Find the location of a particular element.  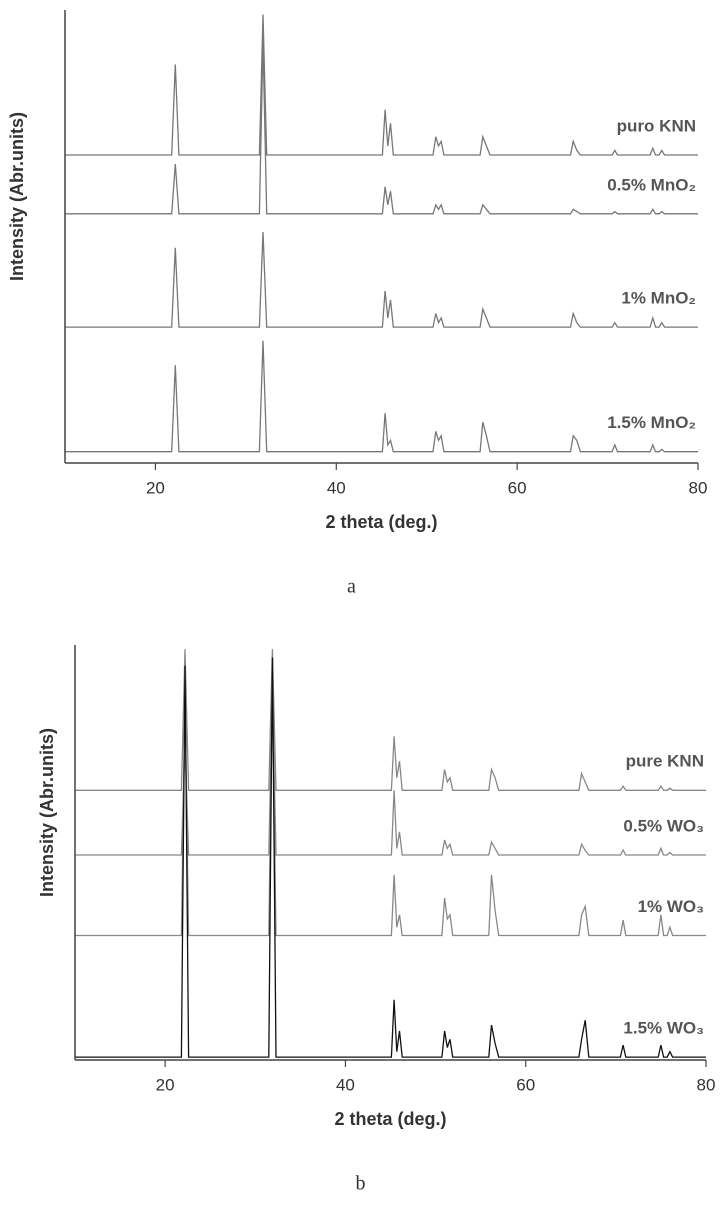

series-label: 1% WO₃ is located at coordinates (671, 906).